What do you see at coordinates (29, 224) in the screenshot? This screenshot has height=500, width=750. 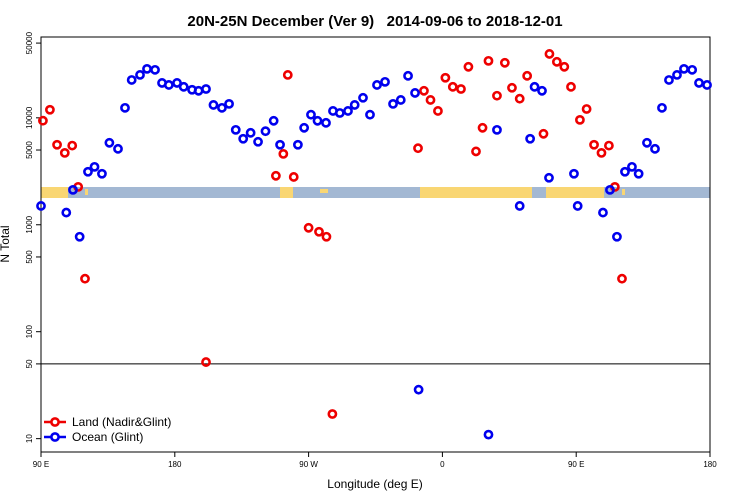 I see `y-tick-label: 1000` at bounding box center [29, 224].